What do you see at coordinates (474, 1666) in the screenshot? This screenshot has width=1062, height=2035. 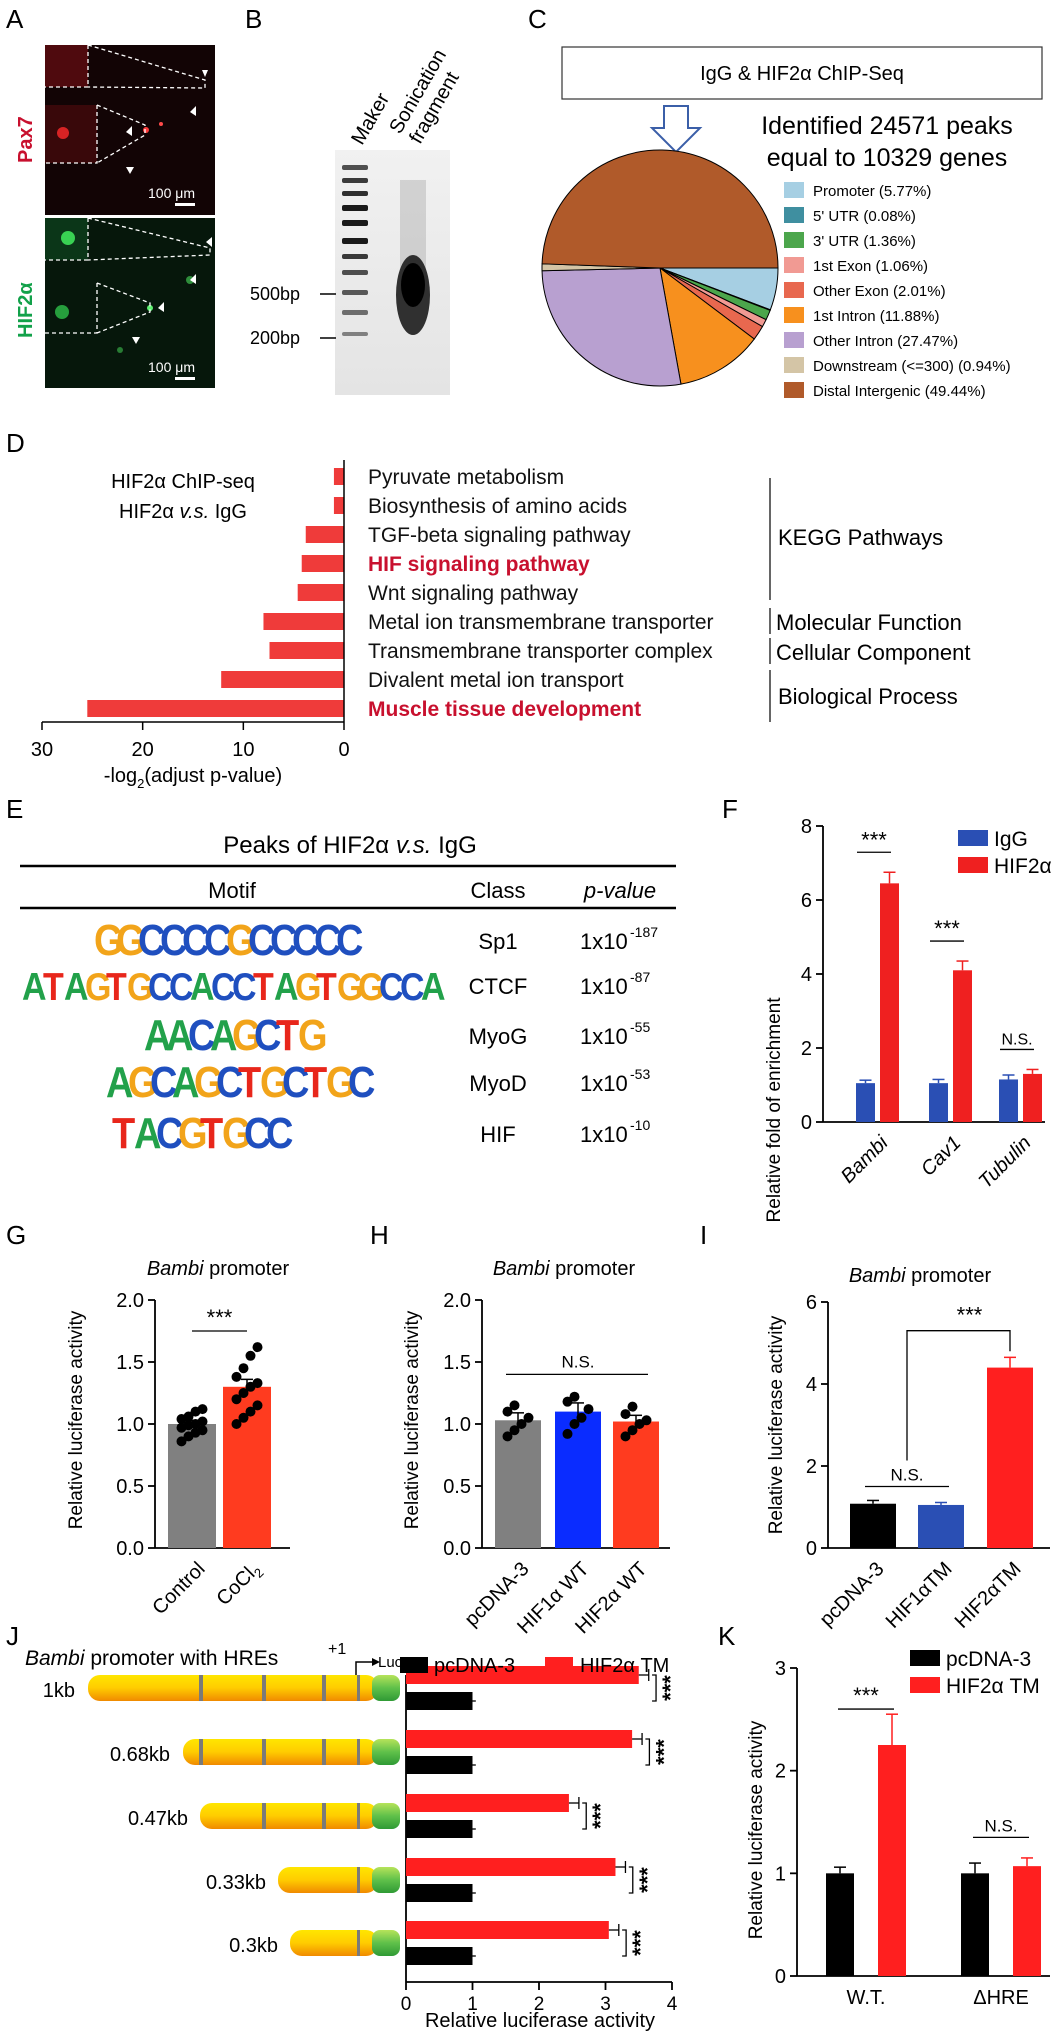 I see `legend-label: pcDNA-3` at bounding box center [474, 1666].